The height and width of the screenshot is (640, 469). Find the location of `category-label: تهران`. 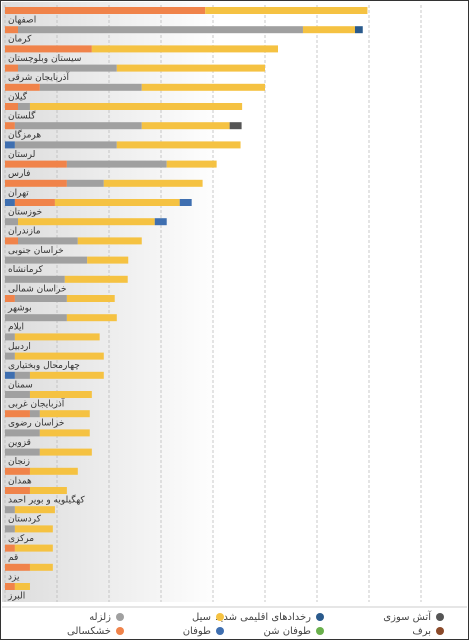

category-label: تهران is located at coordinates (18, 193).